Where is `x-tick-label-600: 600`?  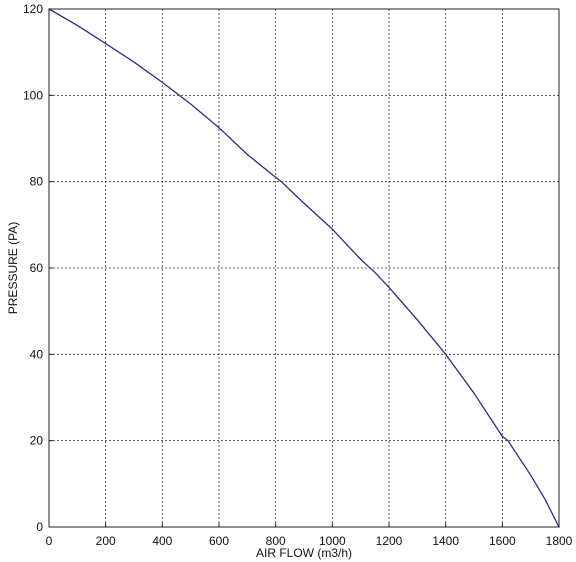
x-tick-label-600: 600 is located at coordinates (219, 541).